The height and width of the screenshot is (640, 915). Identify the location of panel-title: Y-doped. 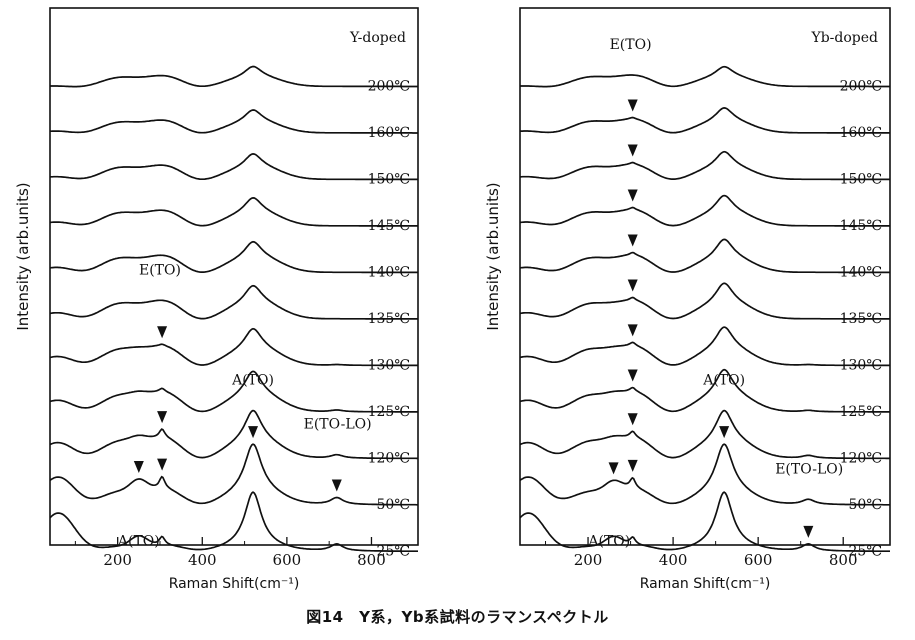
(377, 38).